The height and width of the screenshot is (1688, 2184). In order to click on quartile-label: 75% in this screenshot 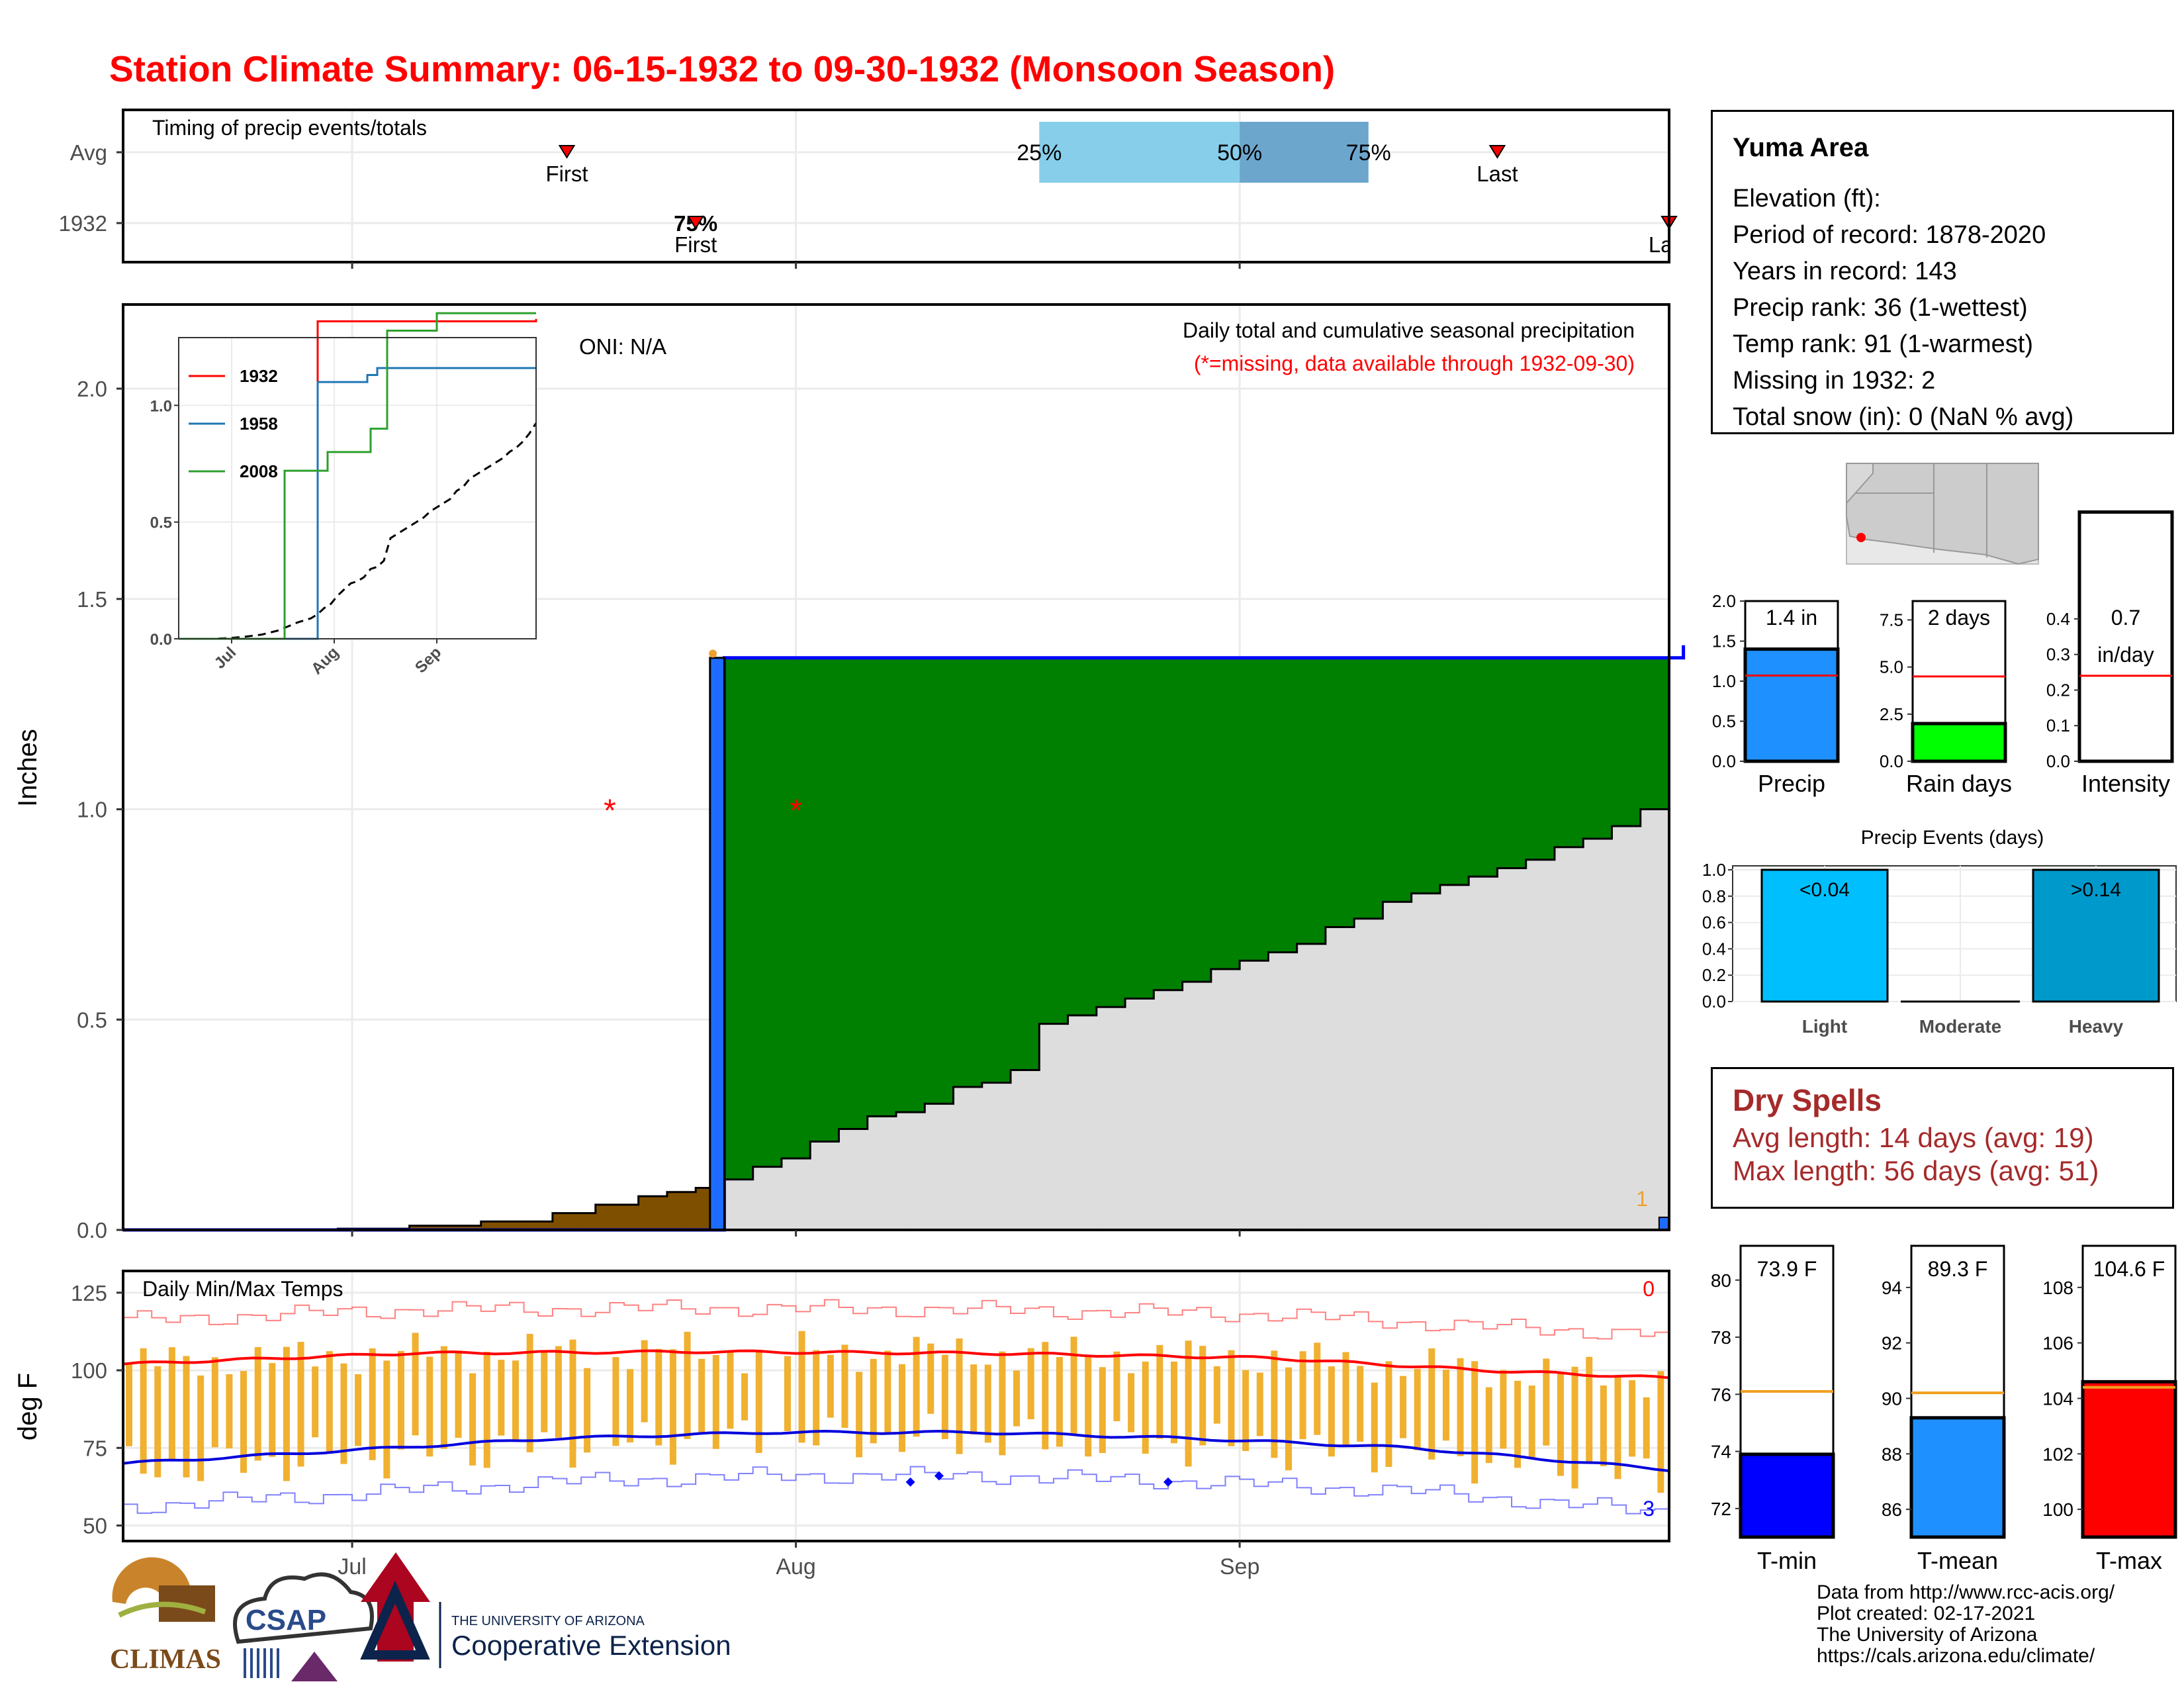, I will do `click(1368, 152)`.